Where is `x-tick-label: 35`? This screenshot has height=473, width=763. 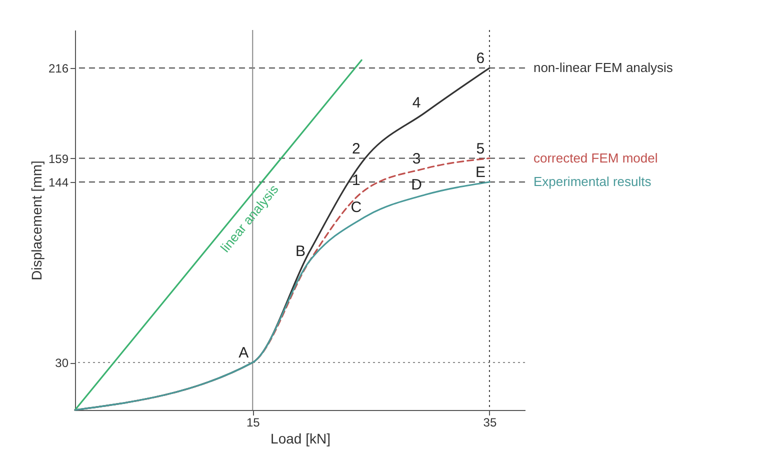 x-tick-label: 35 is located at coordinates (490, 423).